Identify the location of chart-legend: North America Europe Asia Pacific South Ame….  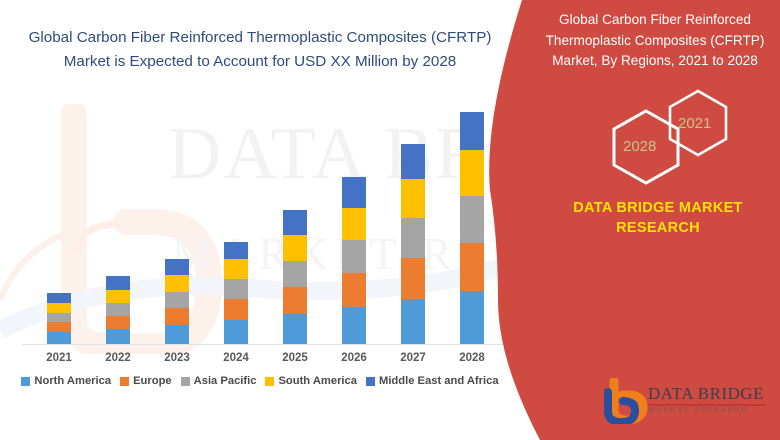
(260, 381).